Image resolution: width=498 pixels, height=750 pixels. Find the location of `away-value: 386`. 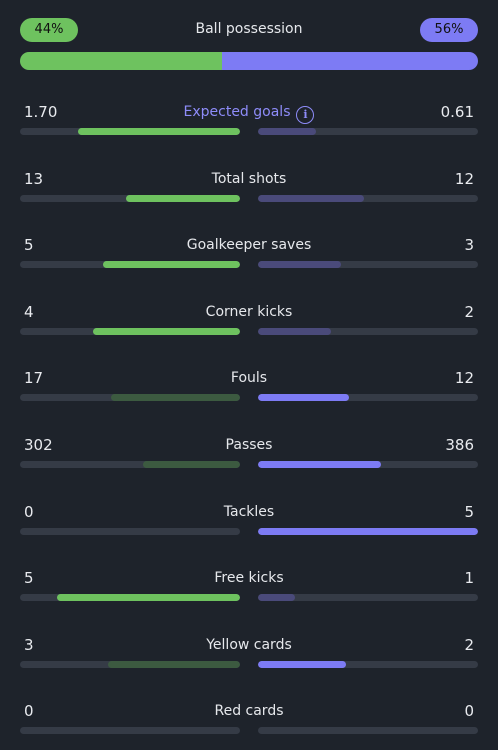

away-value: 386 is located at coordinates (459, 445).